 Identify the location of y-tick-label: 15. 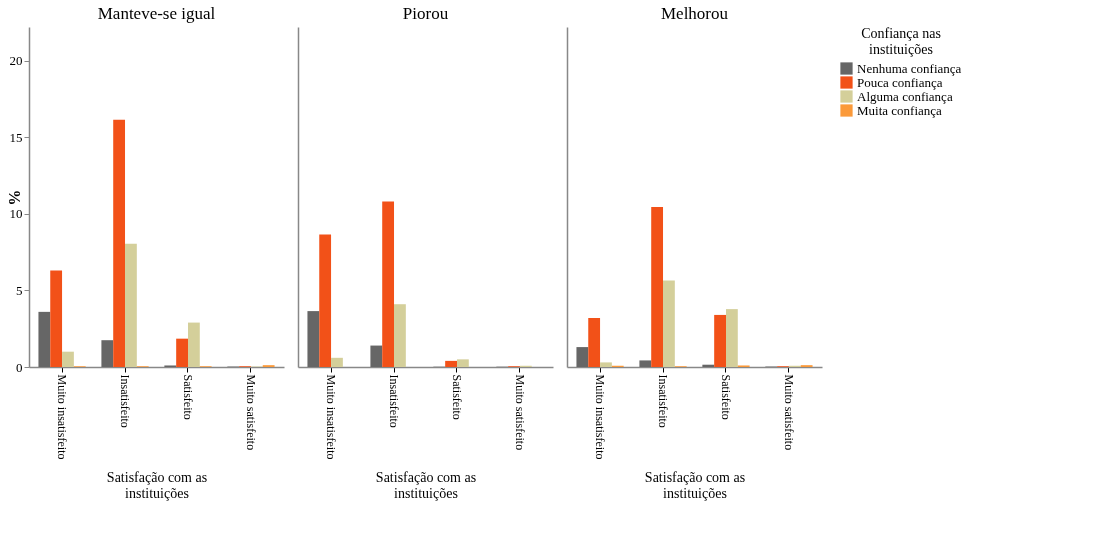
(16, 137).